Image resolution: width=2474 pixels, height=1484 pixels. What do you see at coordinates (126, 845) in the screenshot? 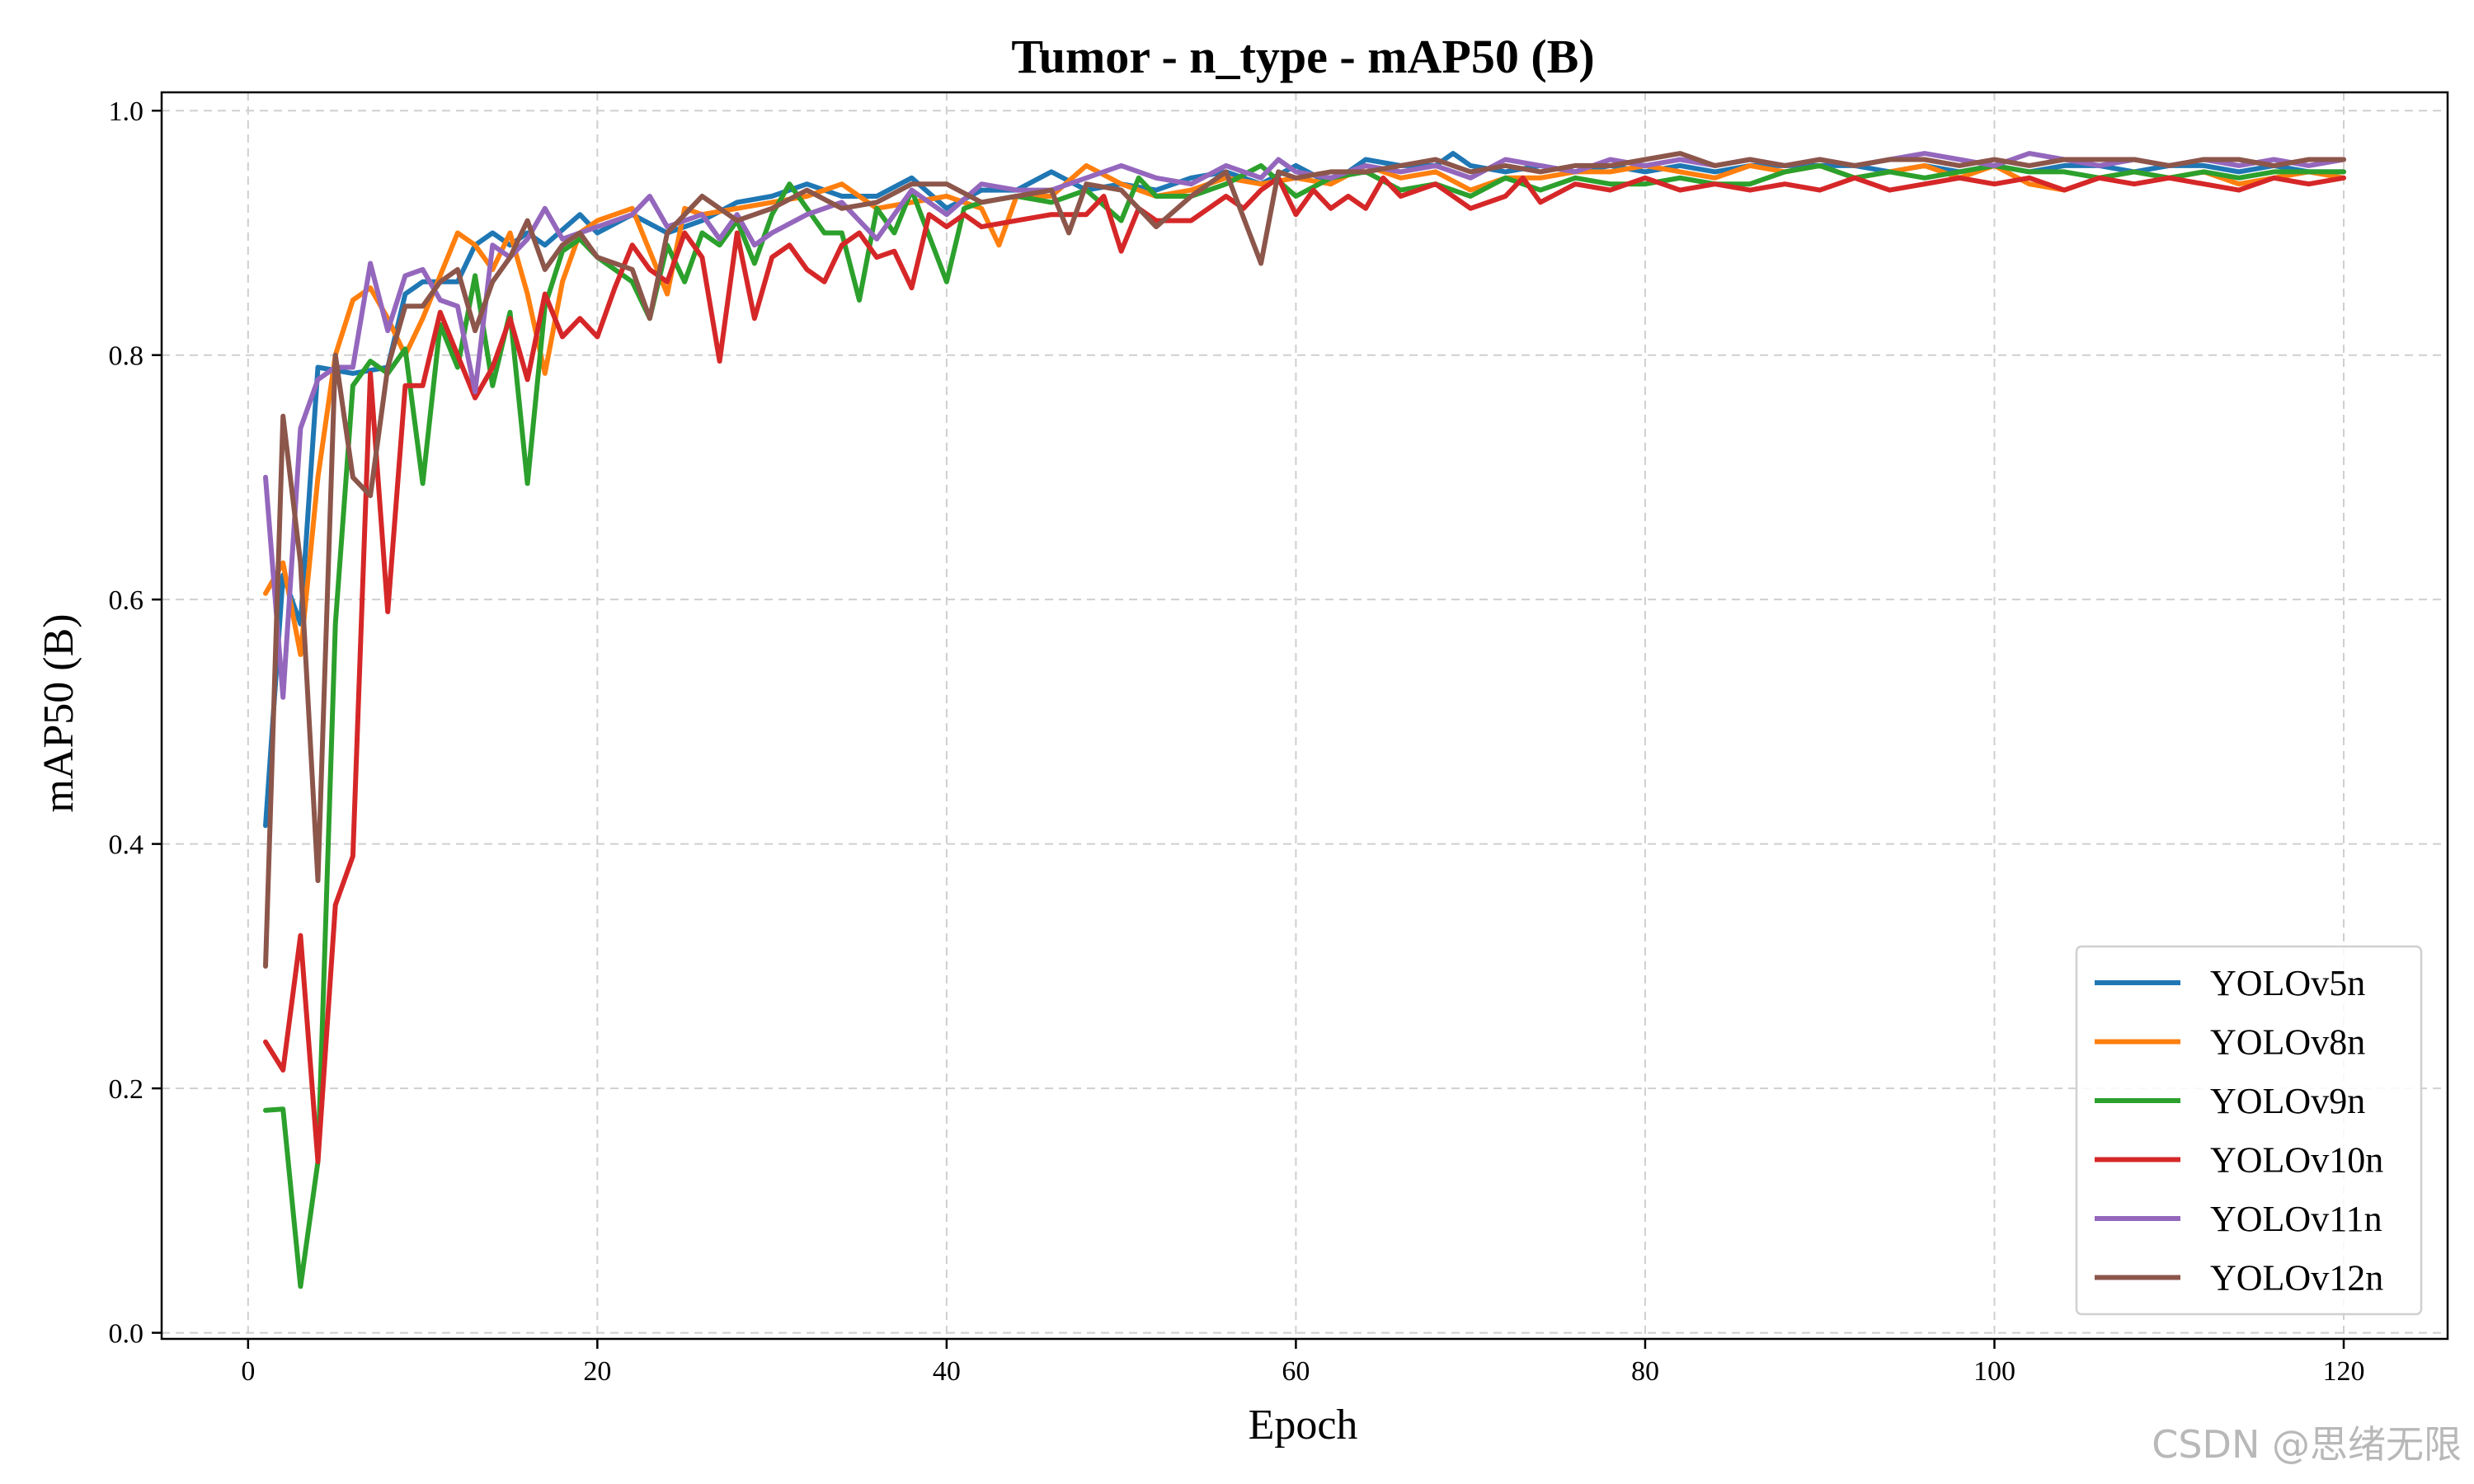
I see `y-tick-label: 0.4` at bounding box center [126, 845].